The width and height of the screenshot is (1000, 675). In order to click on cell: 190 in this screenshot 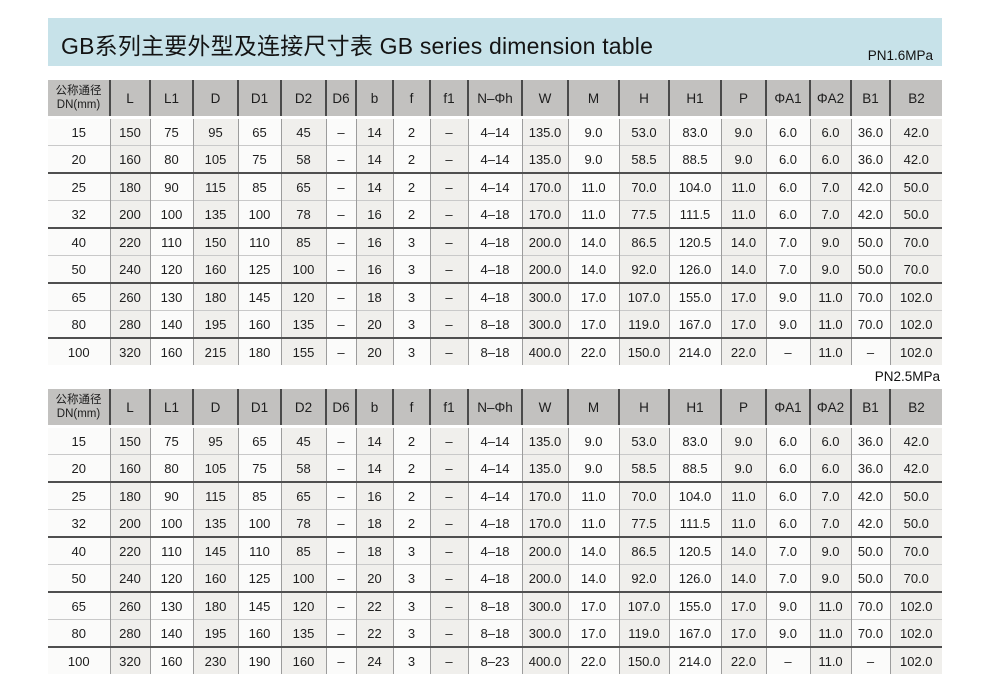, I will do `click(260, 660)`.